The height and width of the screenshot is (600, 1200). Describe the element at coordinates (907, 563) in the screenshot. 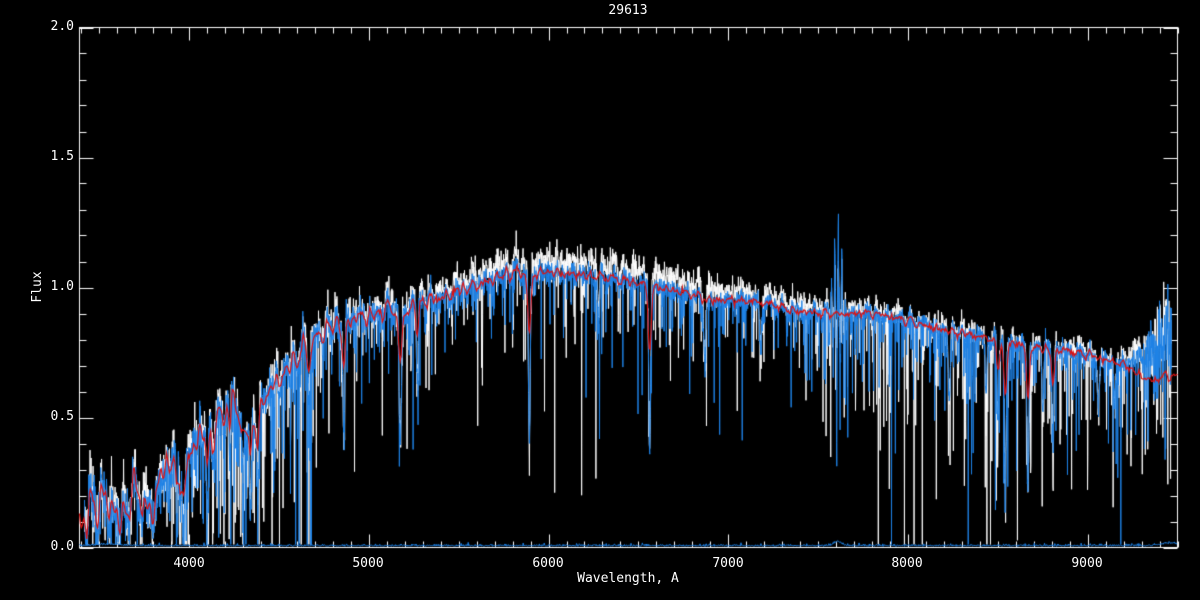

I see `x-tick-label: 8000` at that location.